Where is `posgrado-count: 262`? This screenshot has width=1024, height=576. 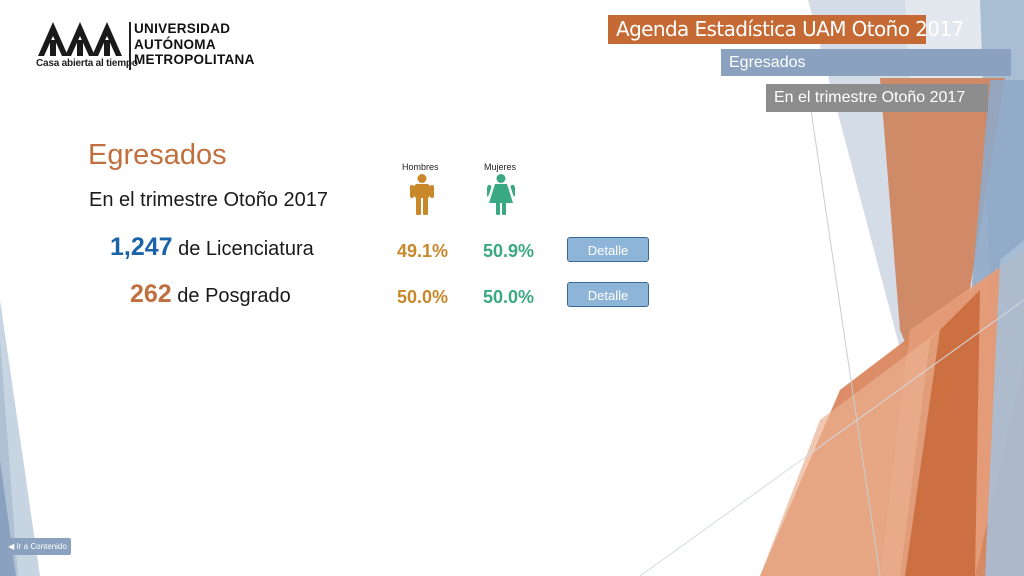
posgrado-count: 262 is located at coordinates (151, 294).